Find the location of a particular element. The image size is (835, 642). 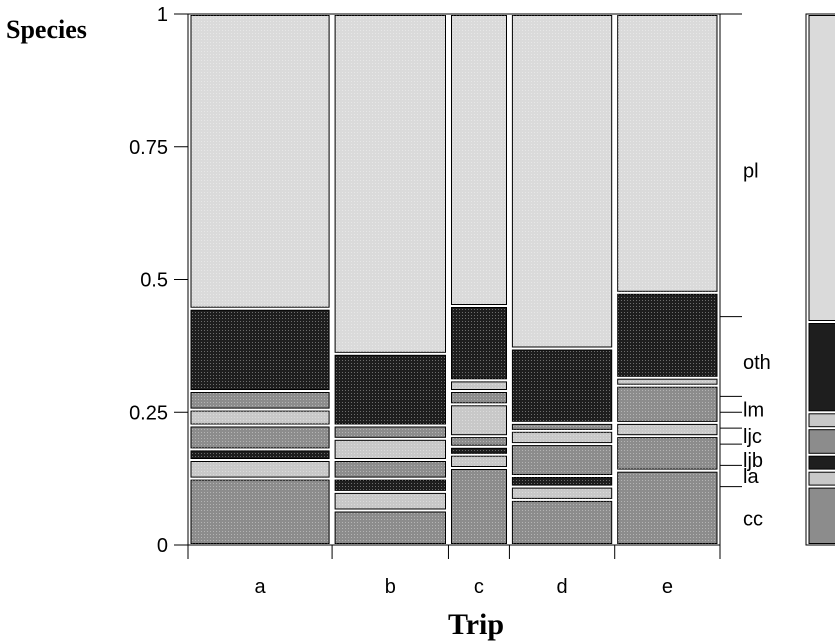

mosaic-cell-texture-b-ljc is located at coordinates (390, 469).